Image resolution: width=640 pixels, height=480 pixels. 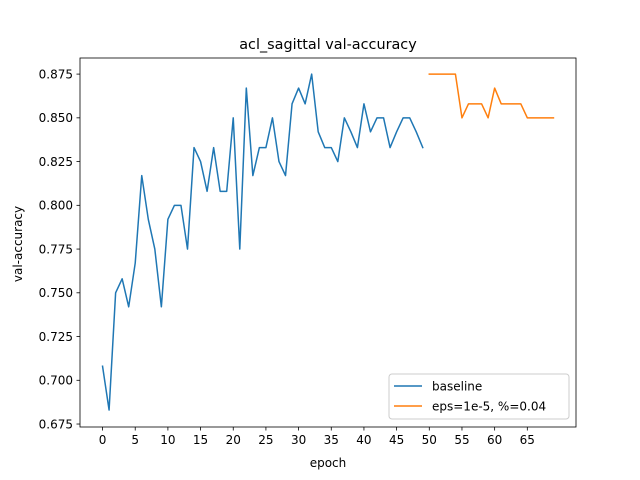 I want to click on y-tick-label: 0.725, so click(x=56, y=337).